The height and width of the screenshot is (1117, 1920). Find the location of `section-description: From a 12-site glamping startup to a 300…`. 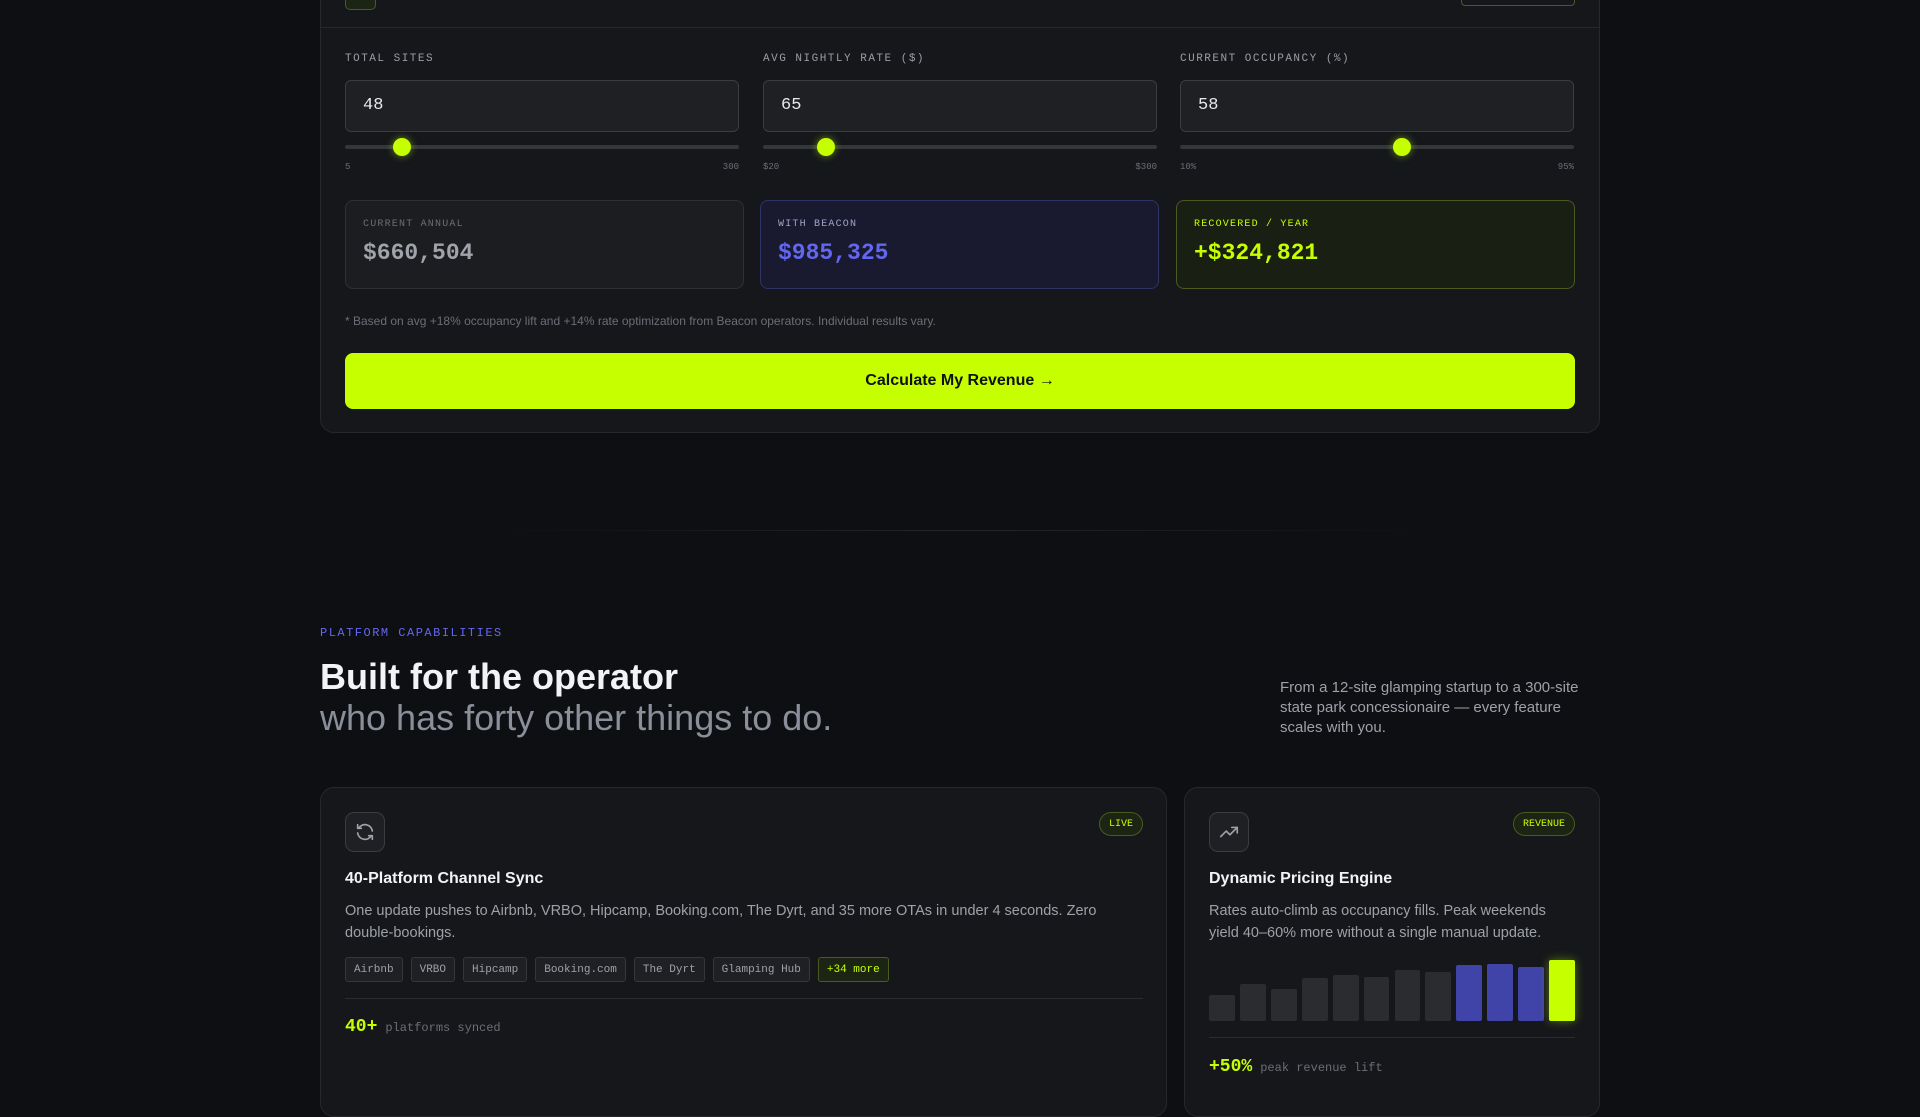

section-description: From a 12-site glamping startup to a 300… is located at coordinates (1429, 707).